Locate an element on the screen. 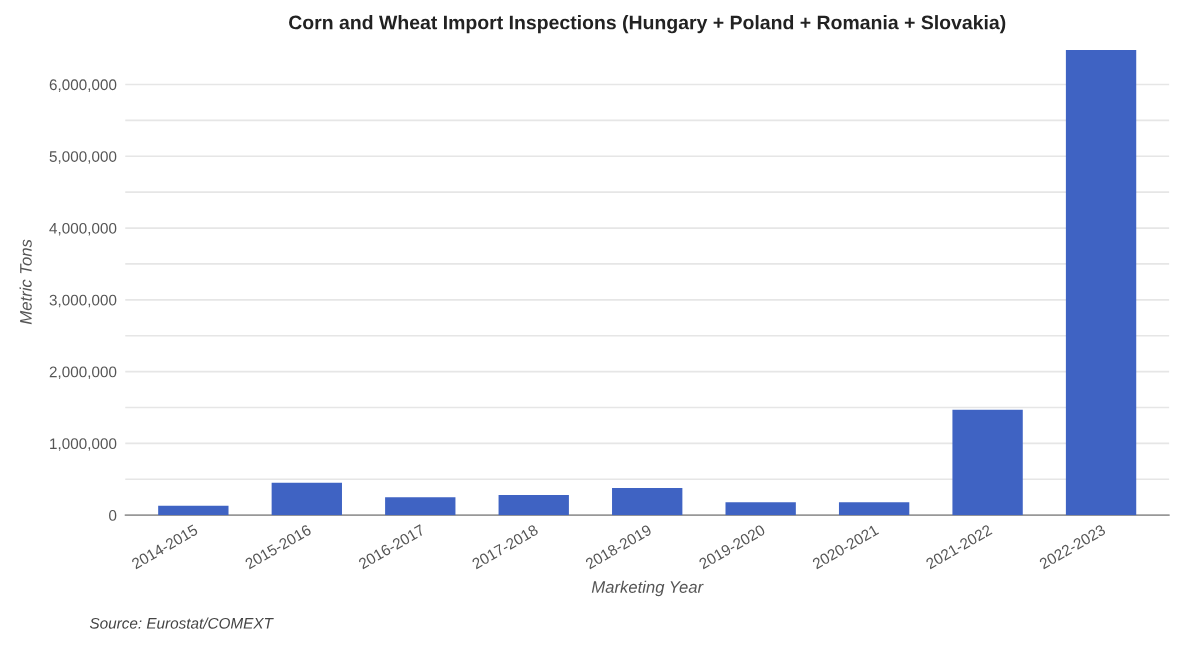 This screenshot has width=1193, height=648. y-tick-label: 1,000,000 is located at coordinates (83, 444).